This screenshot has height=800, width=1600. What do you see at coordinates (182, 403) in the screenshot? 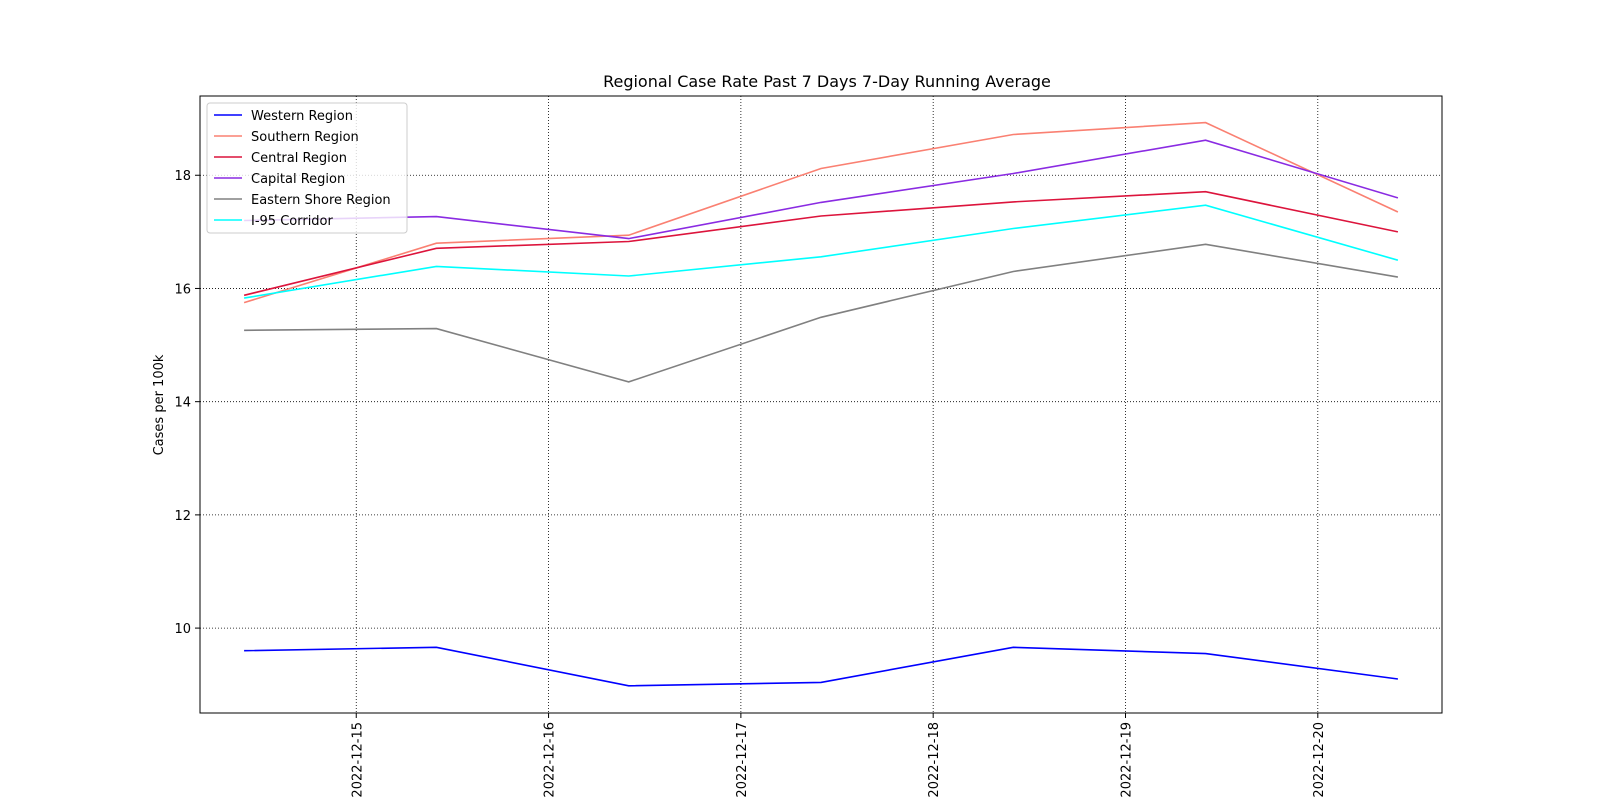
I see `y-tick-label: 14` at bounding box center [182, 403].